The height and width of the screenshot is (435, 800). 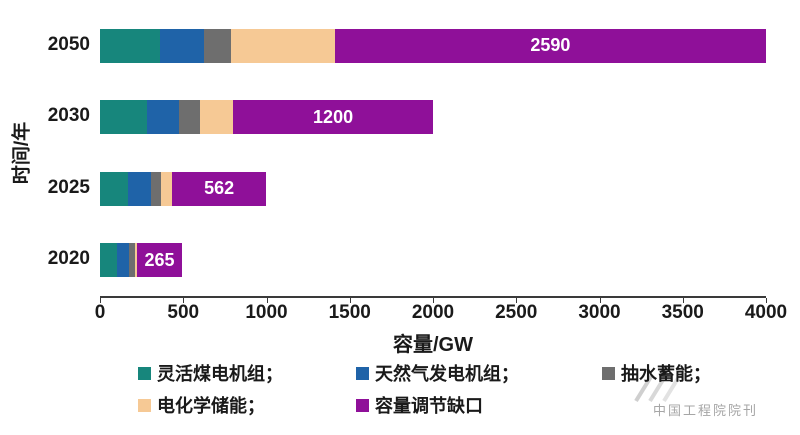 I want to click on y-tick-label: 2020, so click(x=68, y=259).